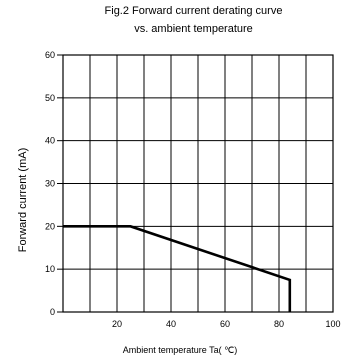 This screenshot has width=343, height=358. I want to click on y-tick-label: 20, so click(50, 226).